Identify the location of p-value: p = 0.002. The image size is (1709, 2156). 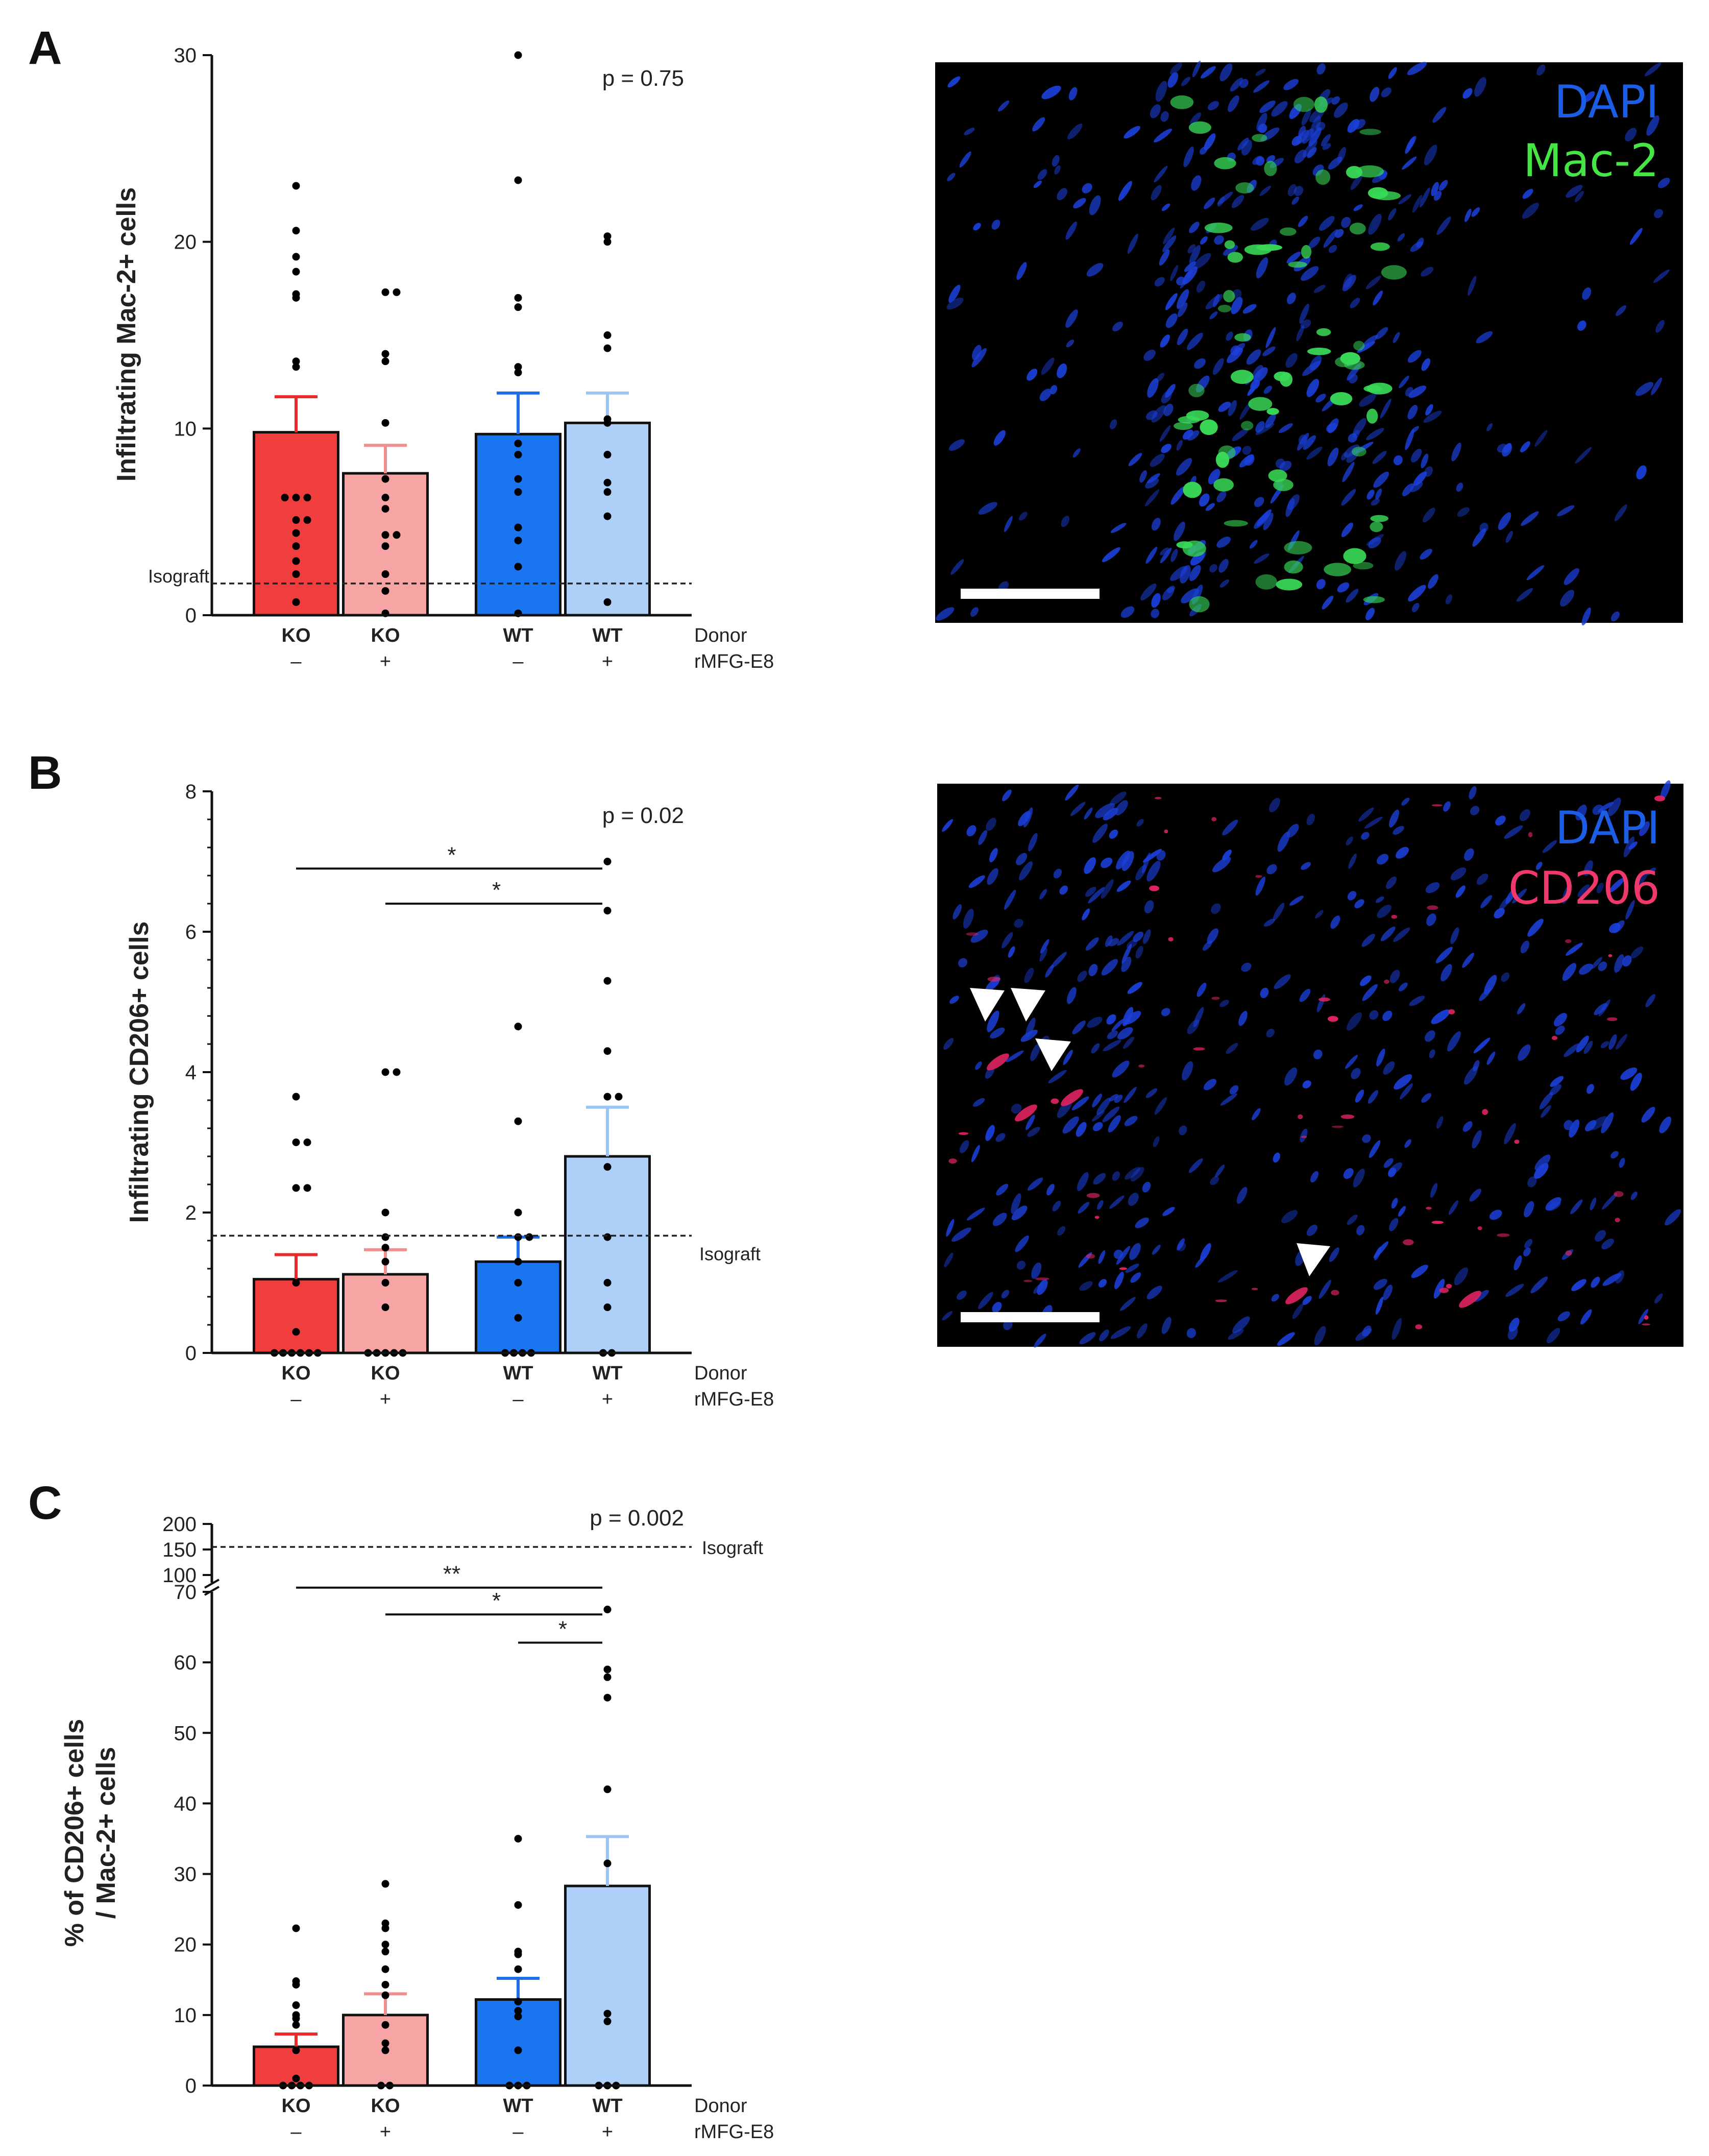
(637, 1518).